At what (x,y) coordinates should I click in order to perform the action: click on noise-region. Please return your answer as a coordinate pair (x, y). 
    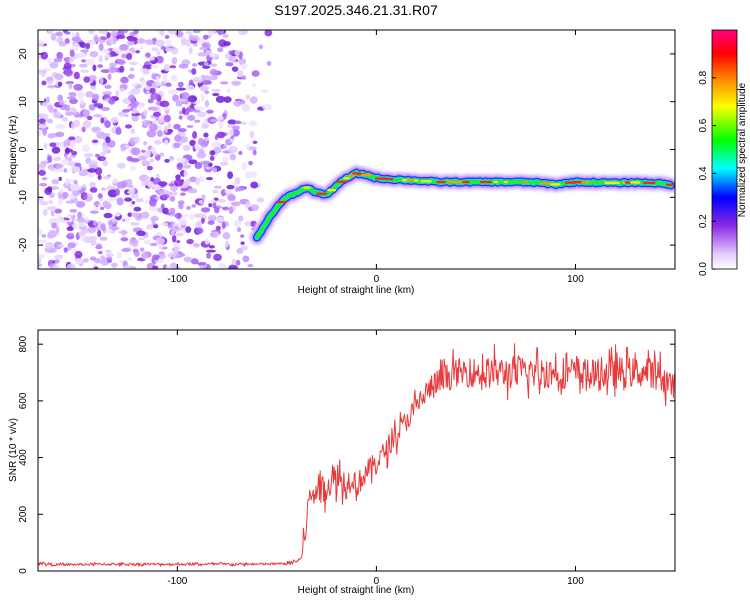
    Looking at the image, I should click on (157, 149).